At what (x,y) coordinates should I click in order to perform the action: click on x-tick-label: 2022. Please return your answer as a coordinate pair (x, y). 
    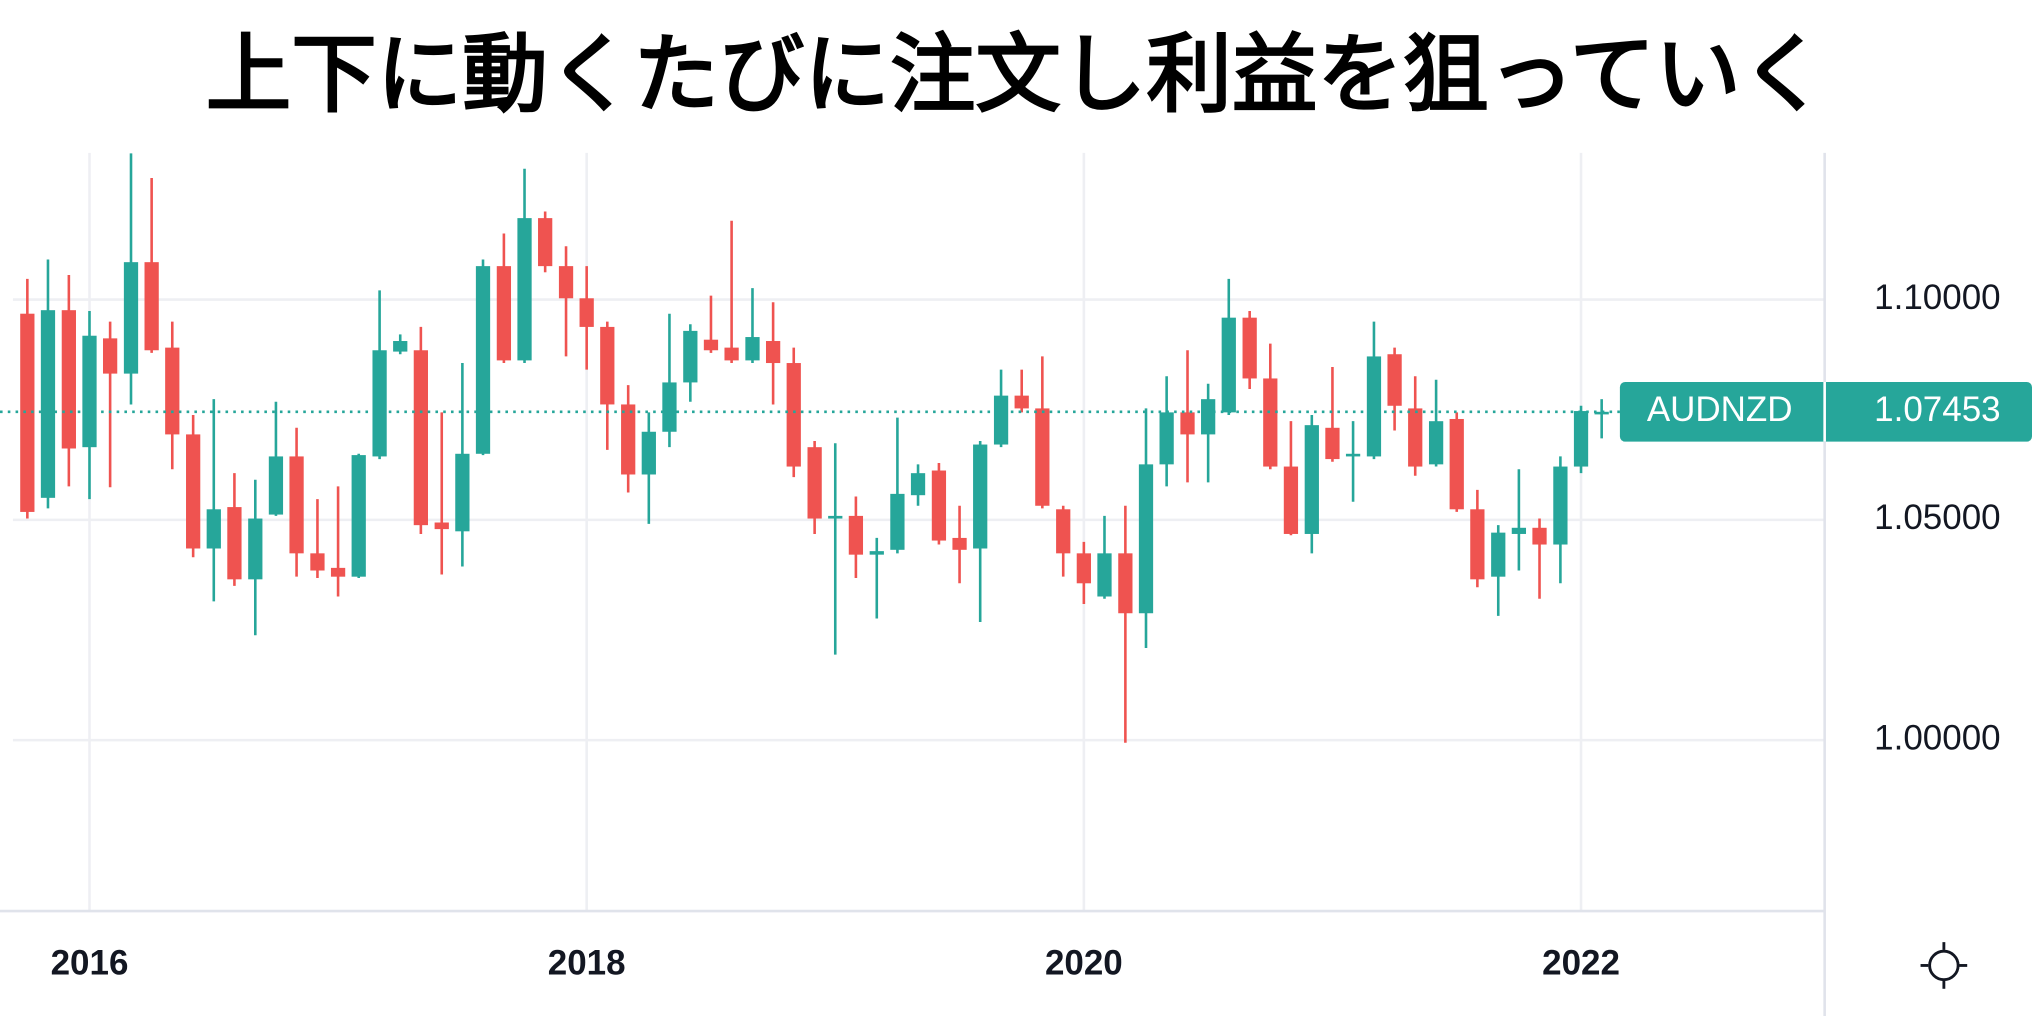
    Looking at the image, I should click on (1581, 963).